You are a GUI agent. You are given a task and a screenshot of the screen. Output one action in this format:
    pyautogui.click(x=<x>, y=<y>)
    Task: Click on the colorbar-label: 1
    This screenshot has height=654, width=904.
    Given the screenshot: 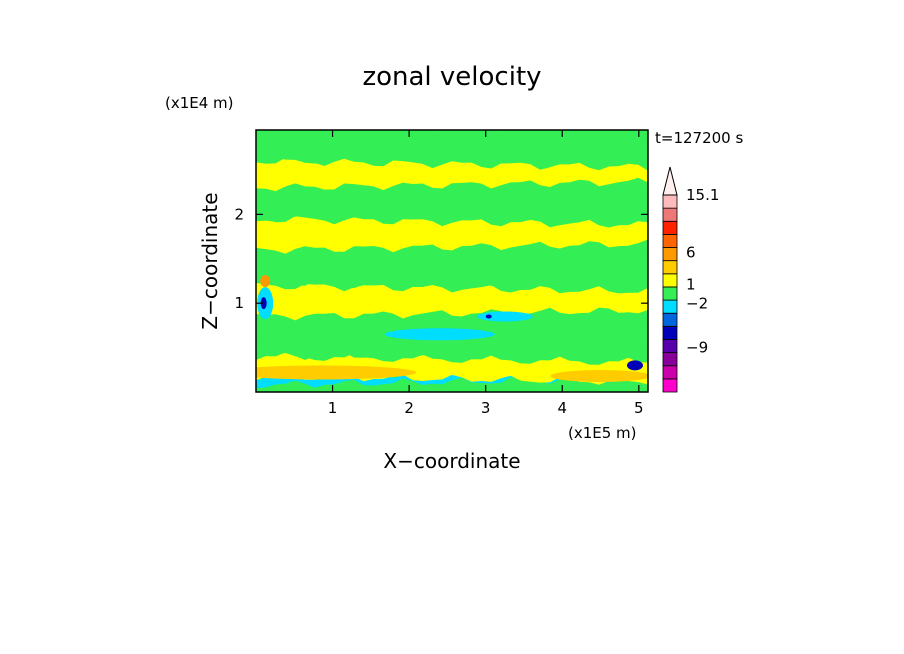 What is the action you would take?
    pyautogui.click(x=691, y=284)
    